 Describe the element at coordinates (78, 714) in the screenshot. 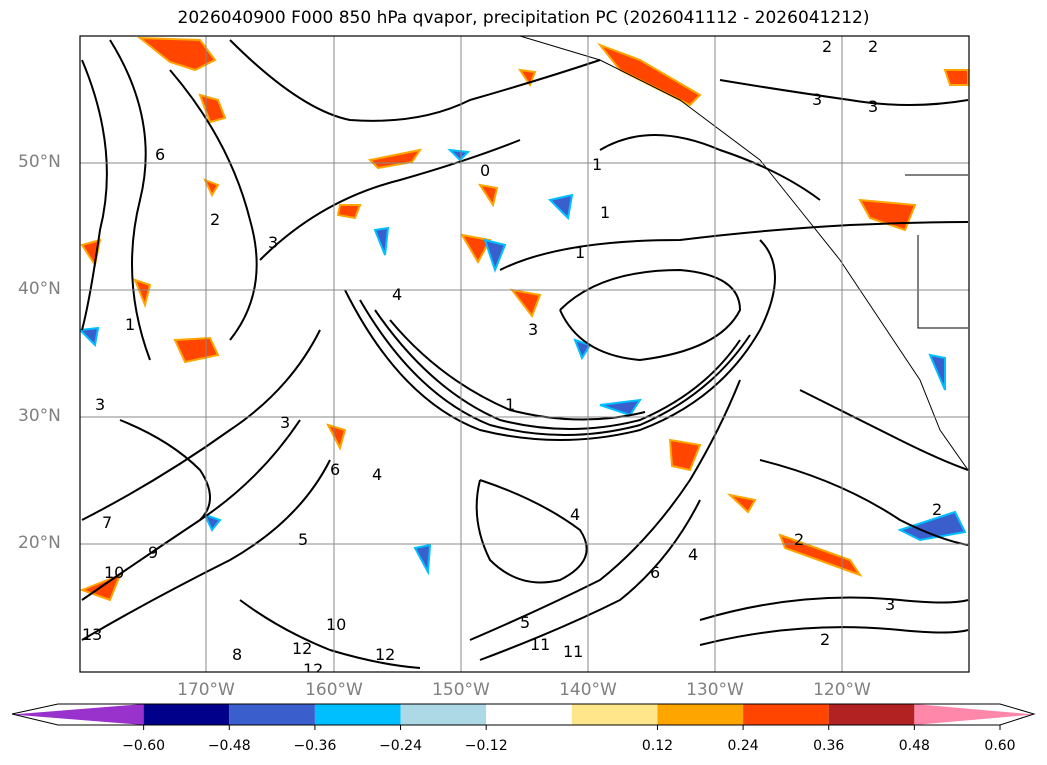

I see `colorbar-extend-low` at that location.